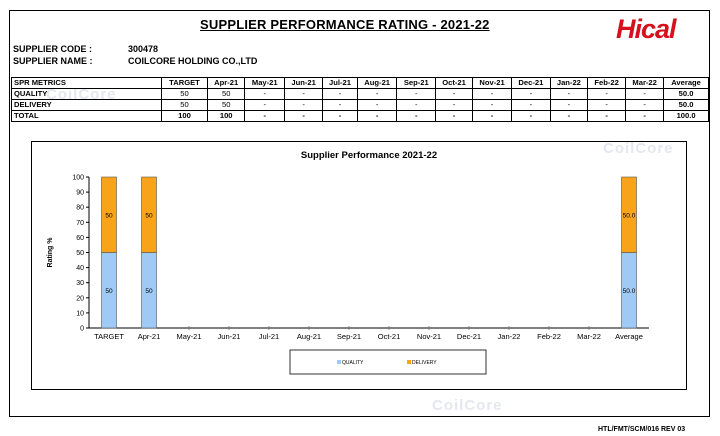 The height and width of the screenshot is (436, 720). Describe the element at coordinates (549, 336) in the screenshot. I see `x-tick-label: Feb-22` at that location.